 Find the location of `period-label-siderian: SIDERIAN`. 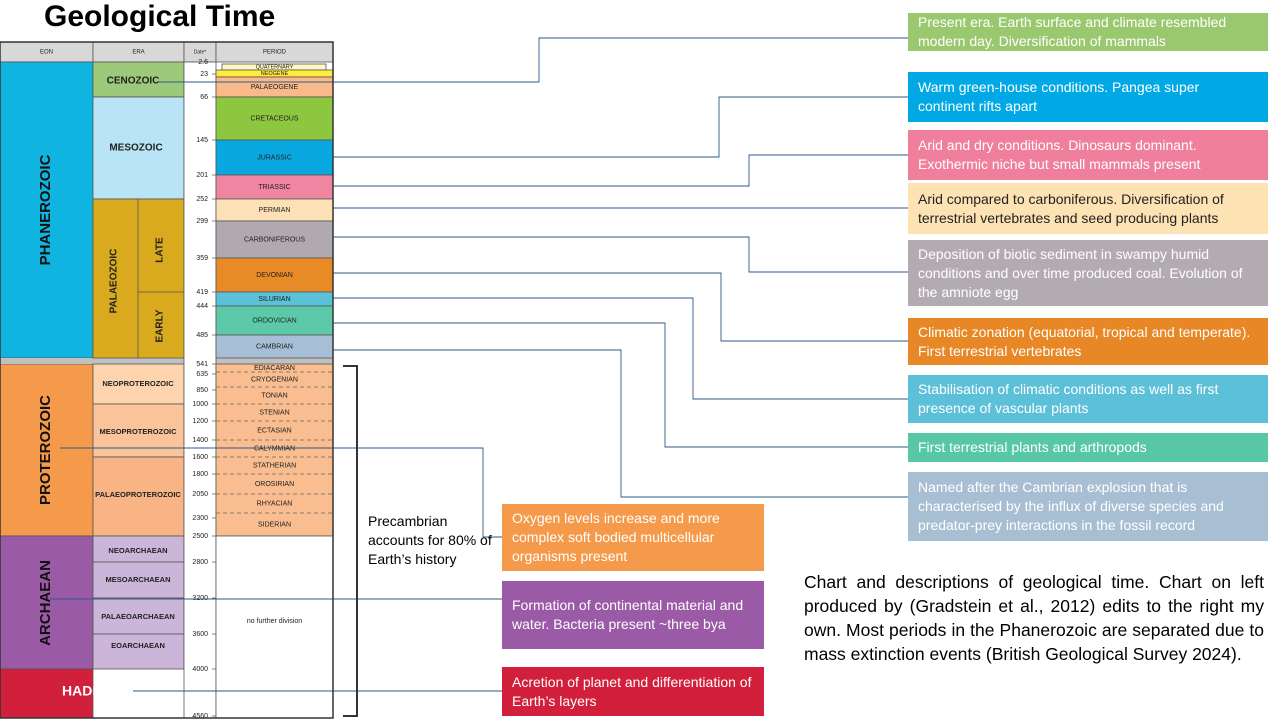

period-label-siderian: SIDERIAN is located at coordinates (274, 524).